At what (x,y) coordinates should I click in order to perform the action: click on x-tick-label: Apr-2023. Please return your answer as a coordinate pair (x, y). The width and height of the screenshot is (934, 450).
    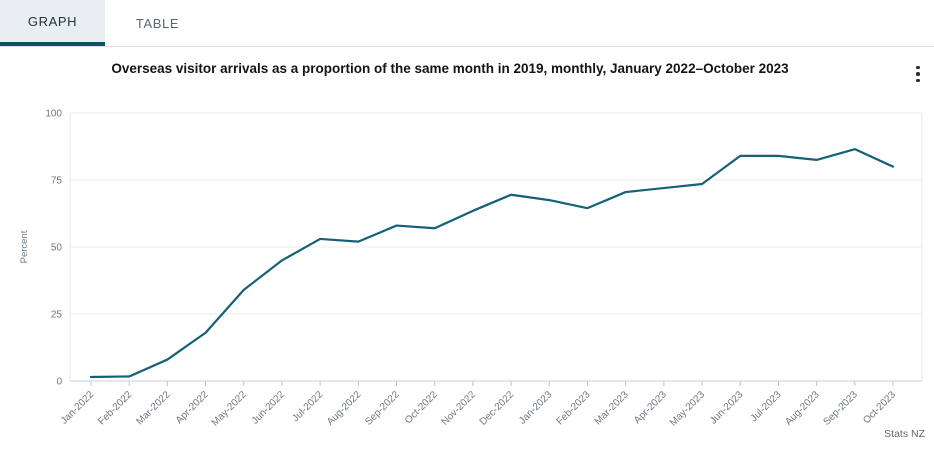
    Looking at the image, I should click on (650, 407).